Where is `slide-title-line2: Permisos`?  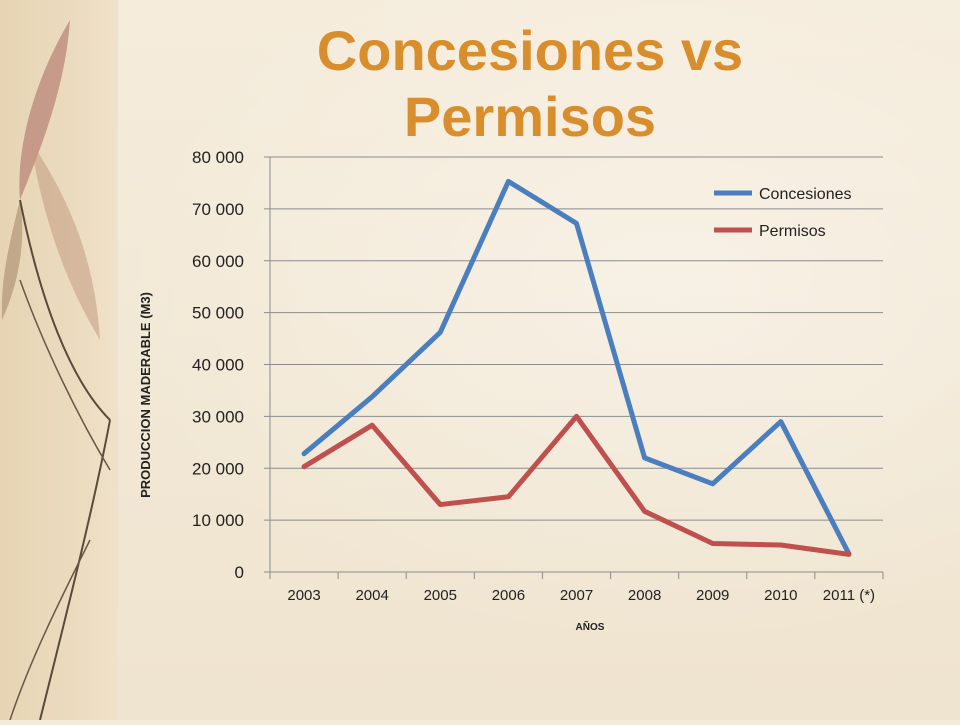
slide-title-line2: Permisos is located at coordinates (530, 116).